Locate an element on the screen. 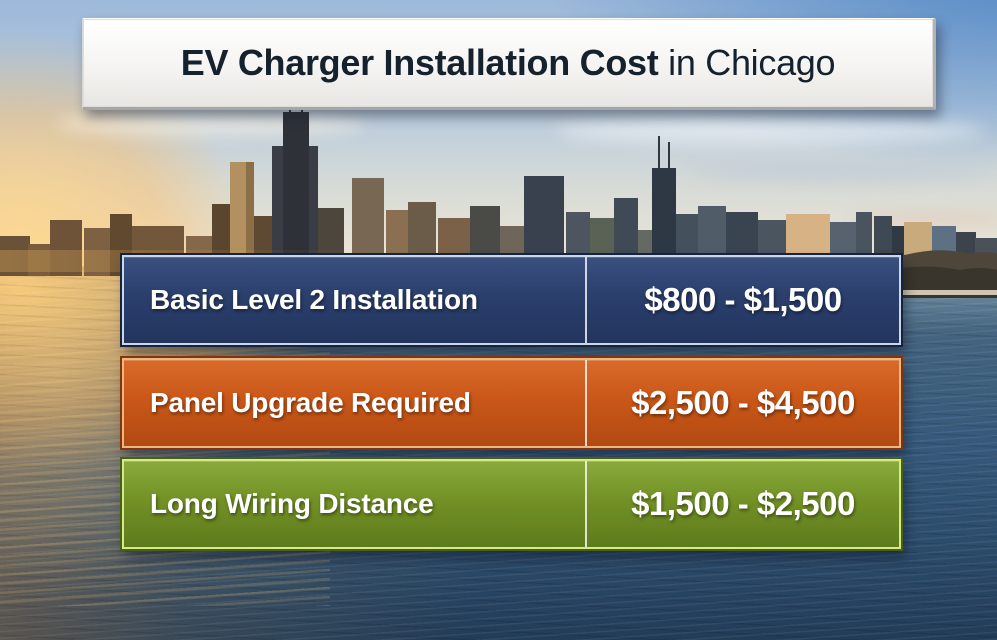 This screenshot has width=997, height=640. cost-row-value: $1,500 - $2,500 is located at coordinates (742, 504).